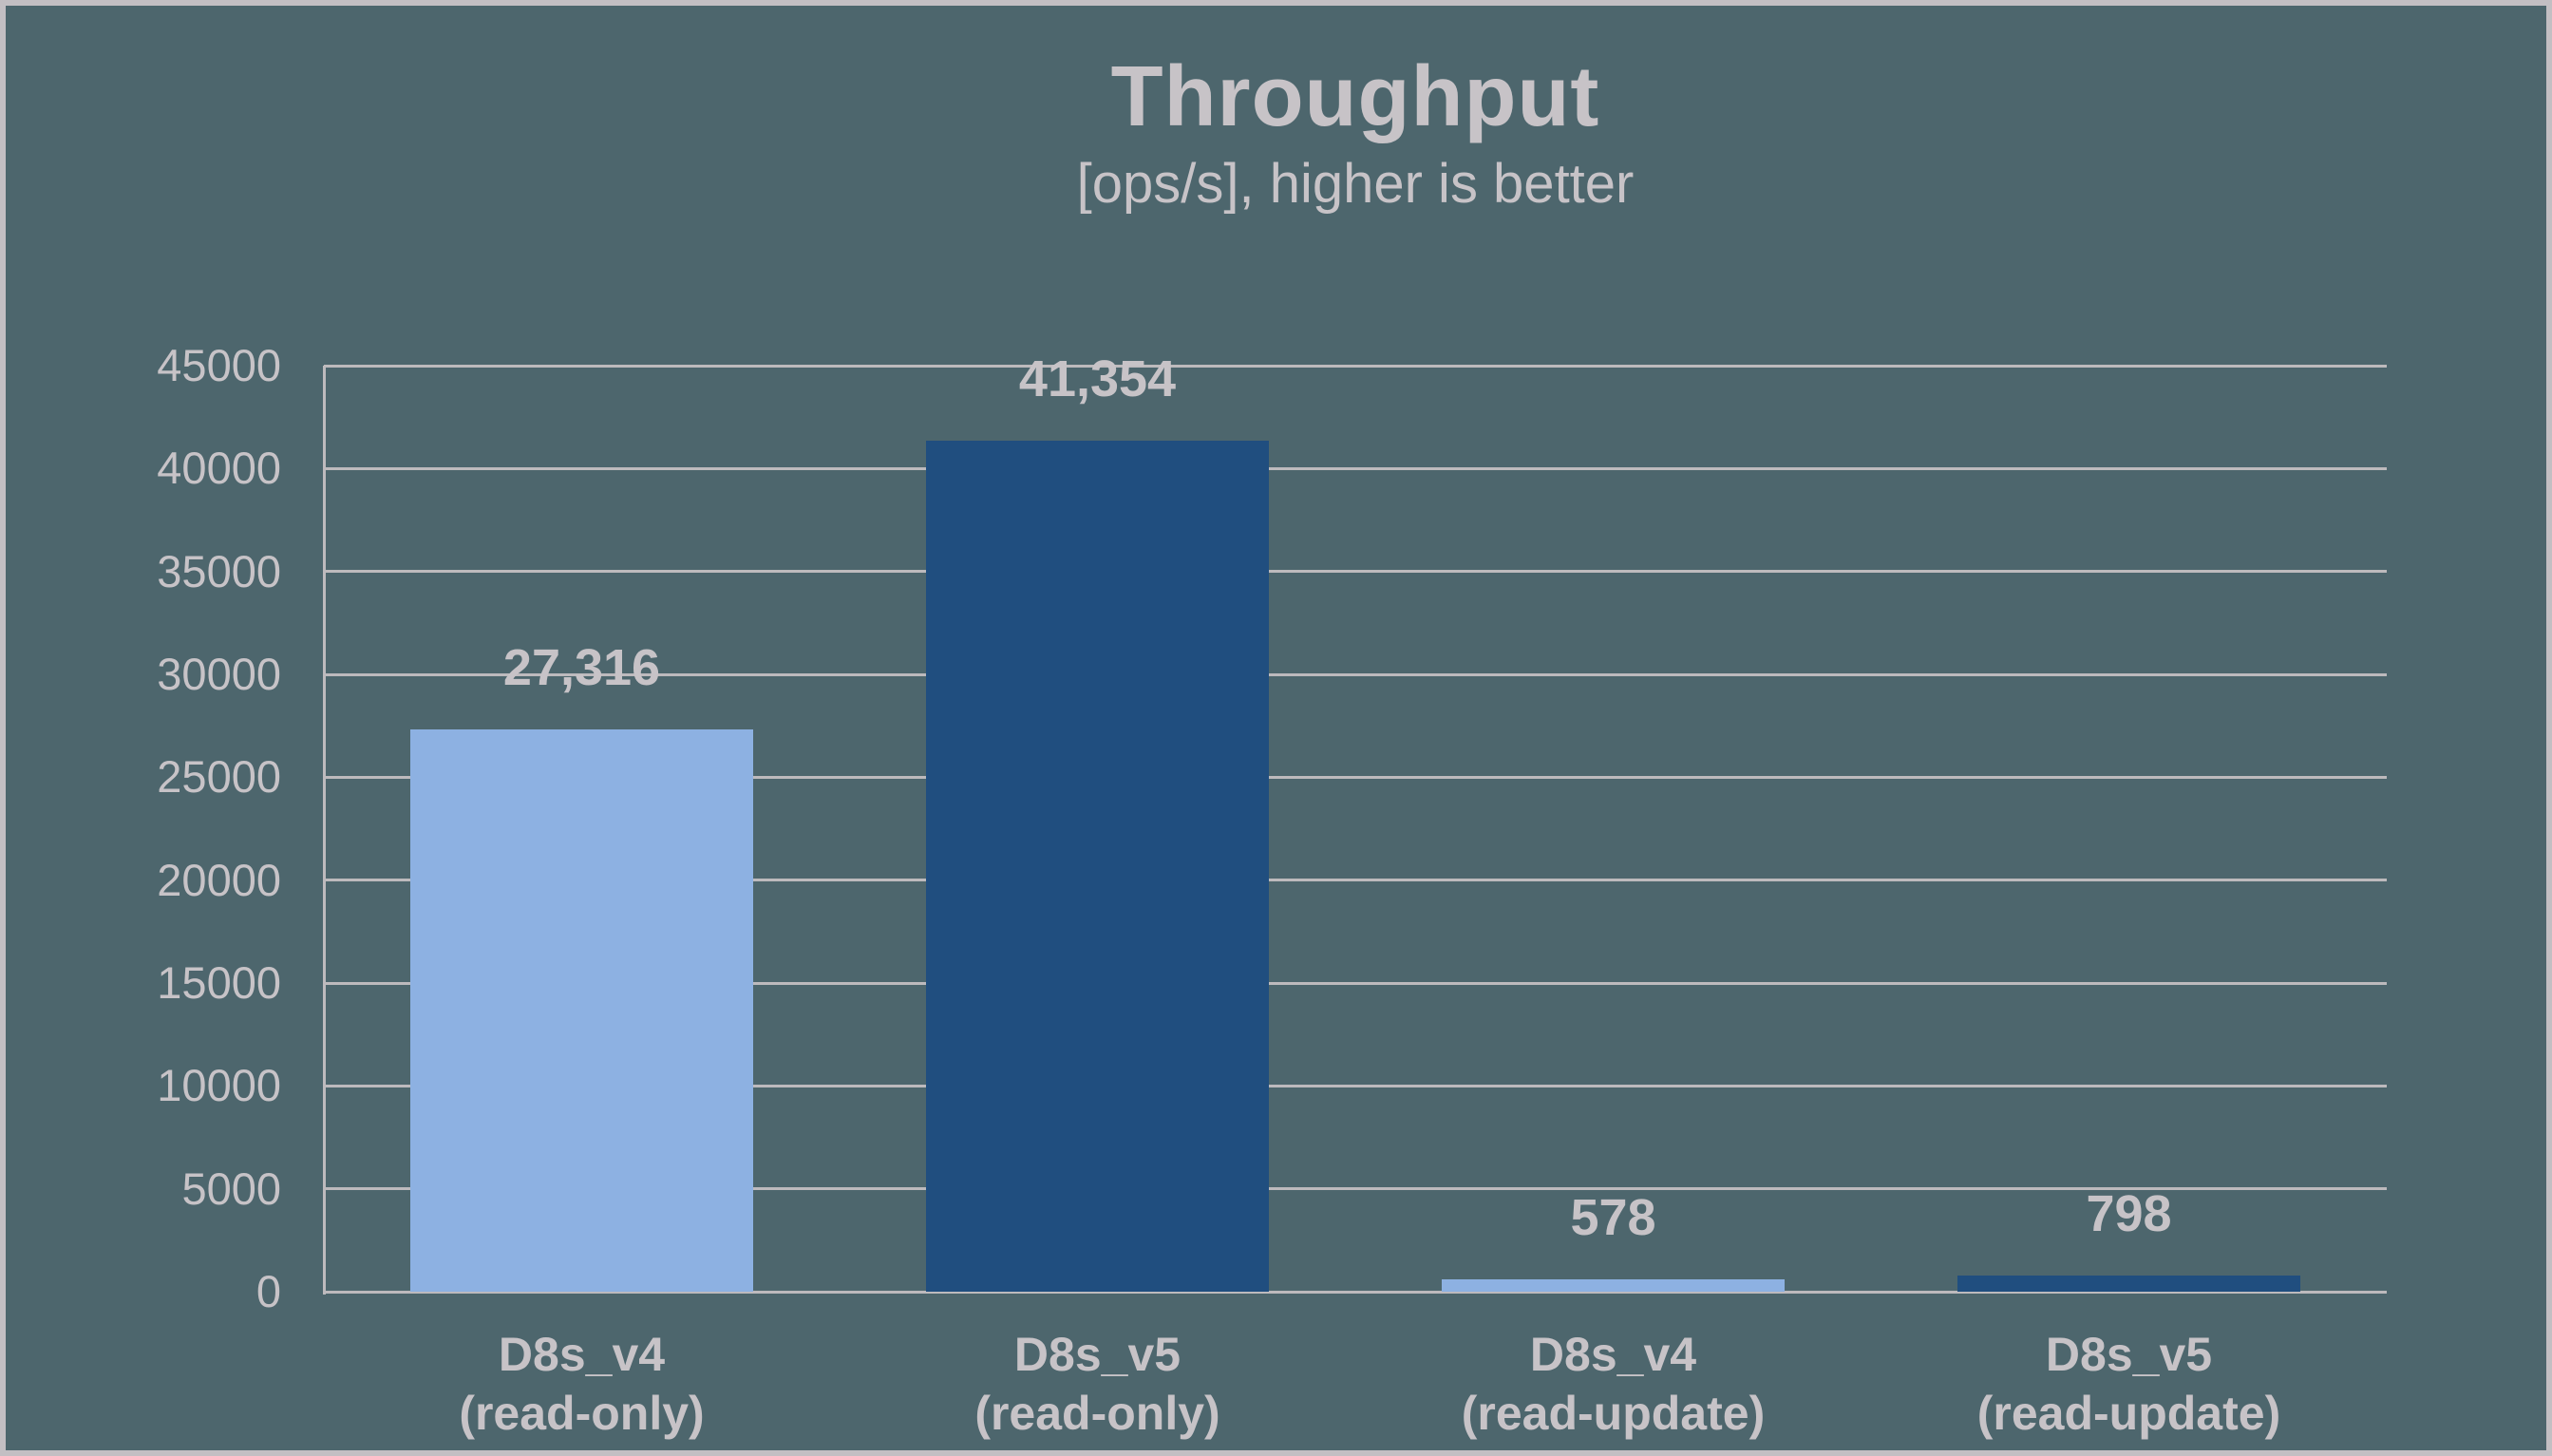 This screenshot has height=1456, width=2552. What do you see at coordinates (1613, 1285) in the screenshot?
I see `bar-d8s-v4-read-update` at bounding box center [1613, 1285].